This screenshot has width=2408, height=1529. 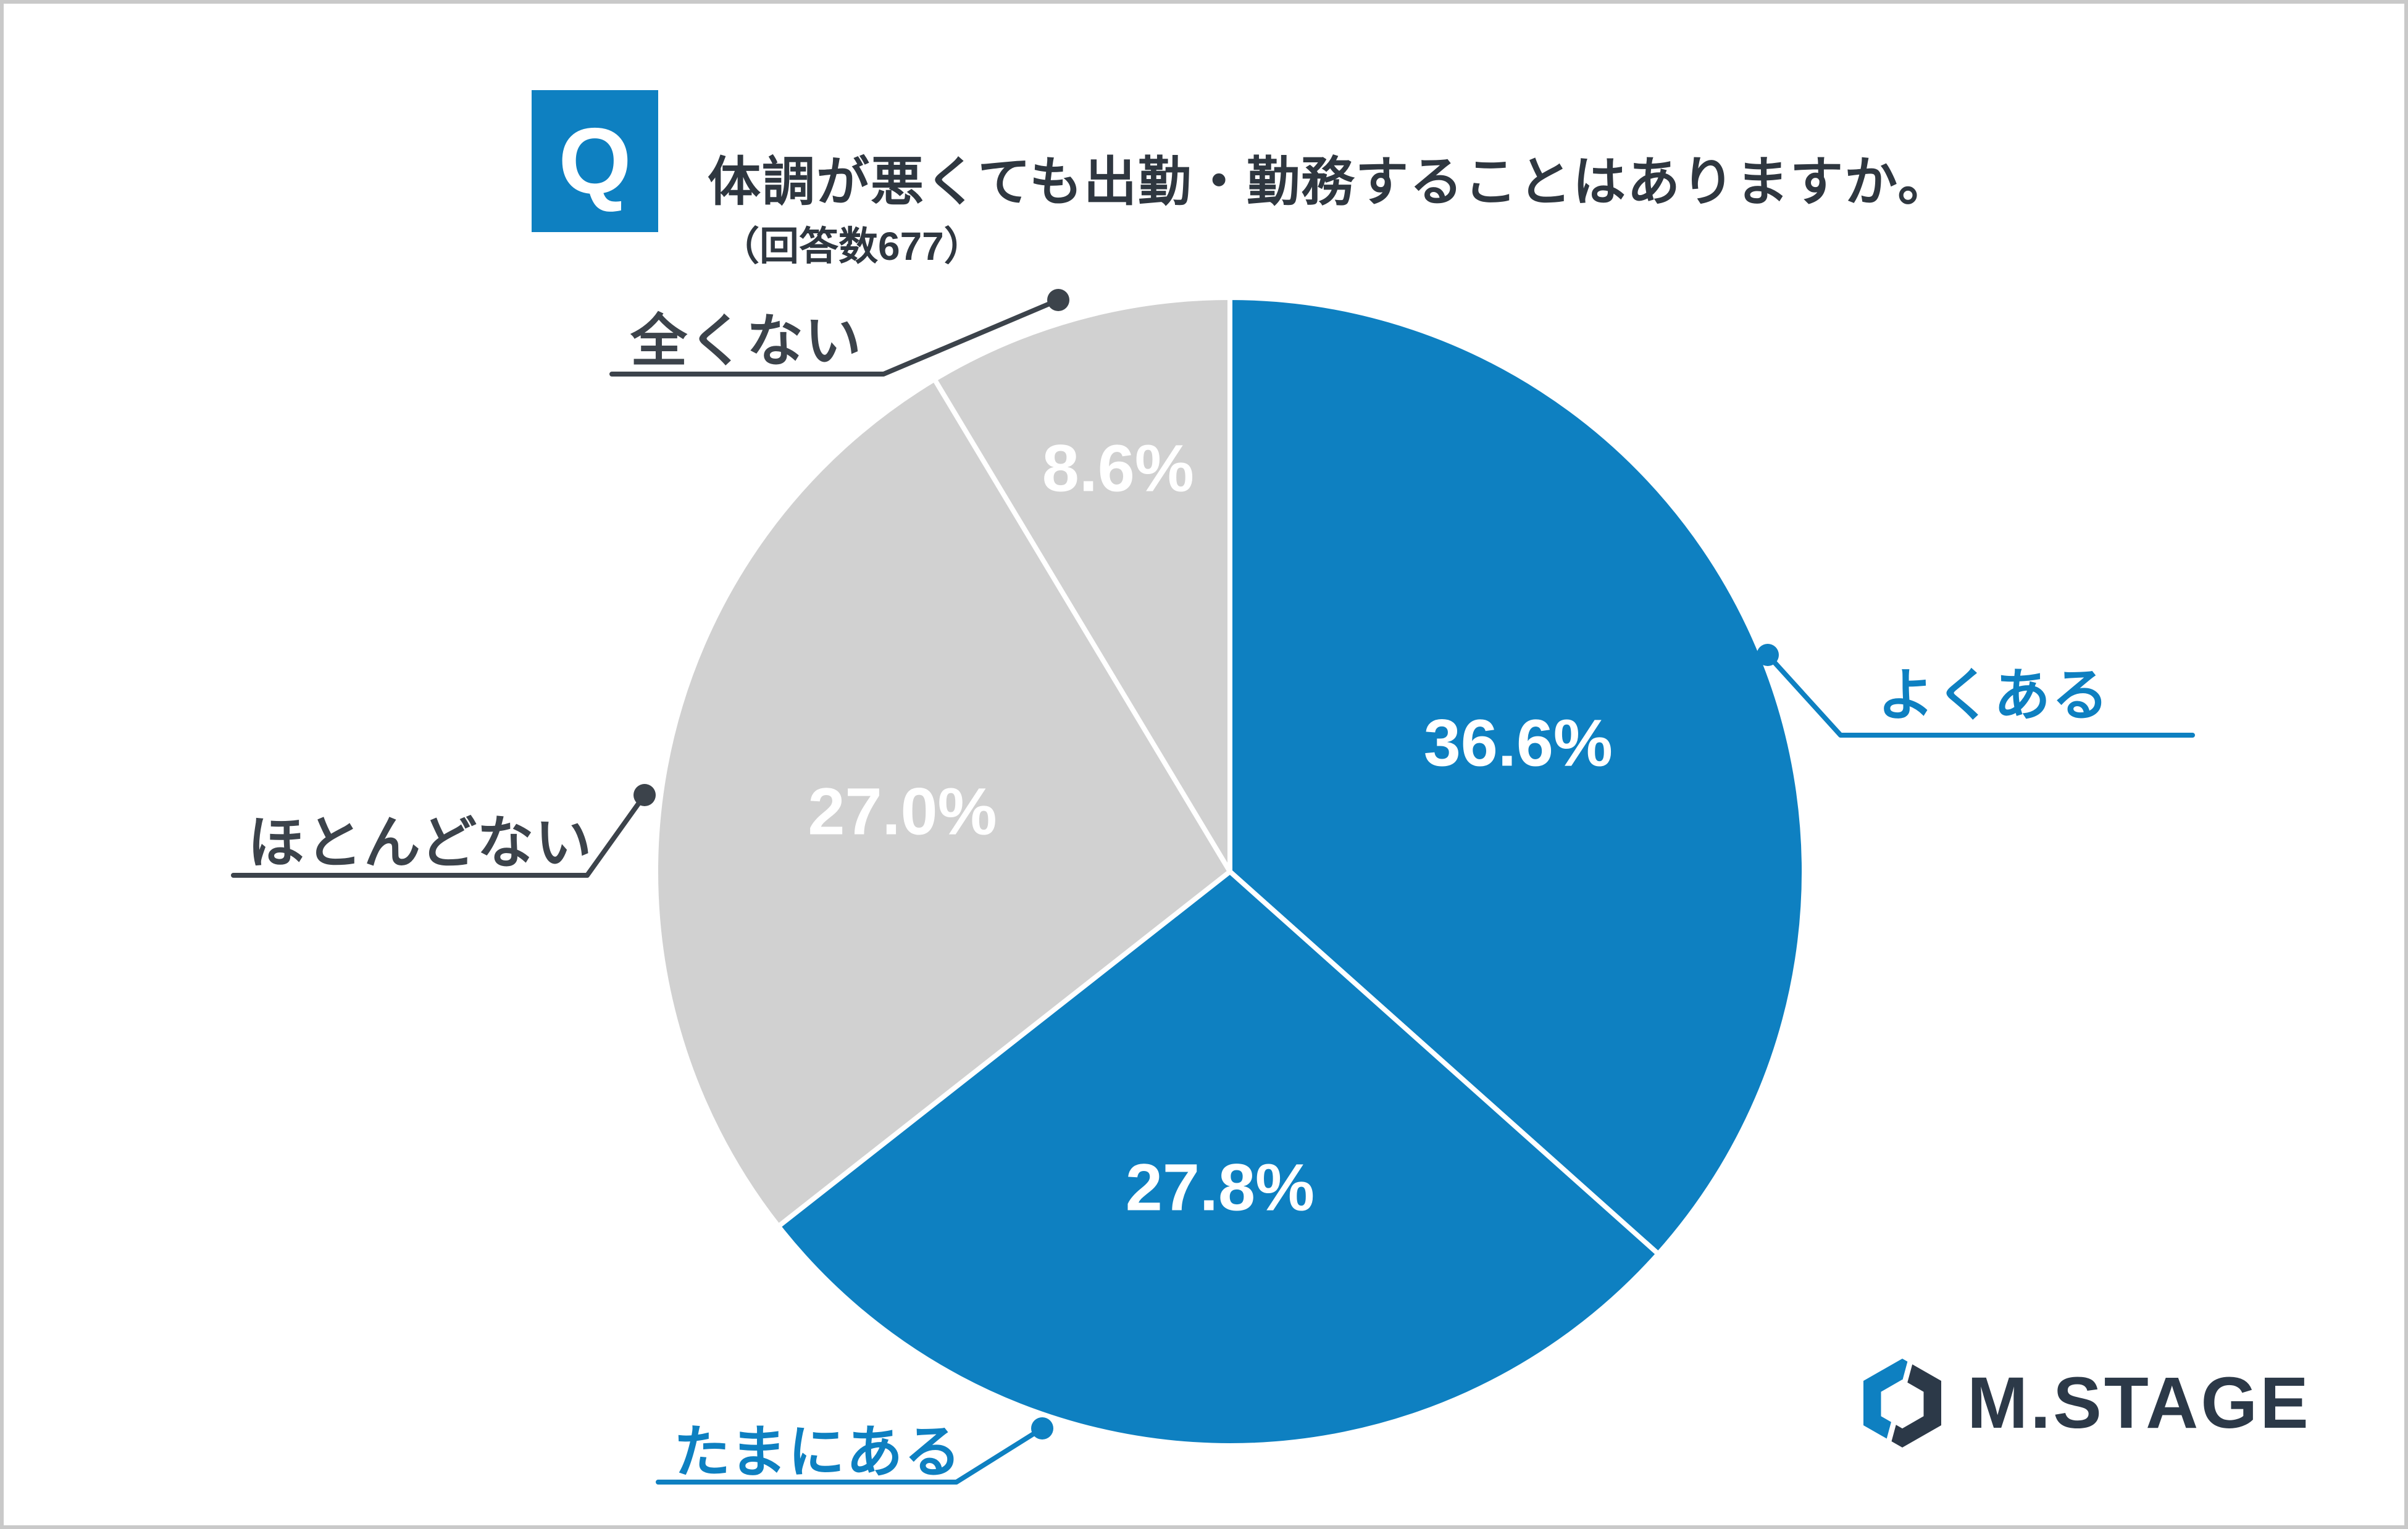 I want to click on question-text: 体調が悪くても出勤・勤務することはありますか。, so click(x=1330, y=182).